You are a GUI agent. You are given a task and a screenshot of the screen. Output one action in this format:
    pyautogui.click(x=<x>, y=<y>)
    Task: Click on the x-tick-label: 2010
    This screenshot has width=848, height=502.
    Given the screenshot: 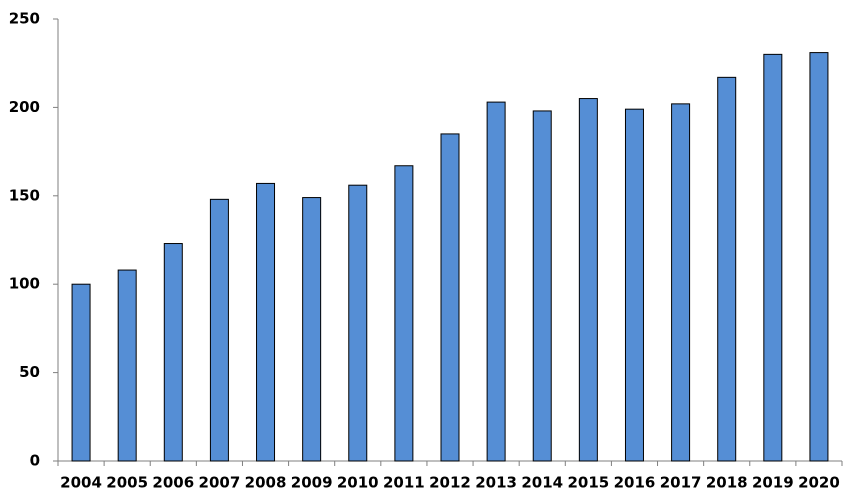 What is the action you would take?
    pyautogui.click(x=358, y=483)
    